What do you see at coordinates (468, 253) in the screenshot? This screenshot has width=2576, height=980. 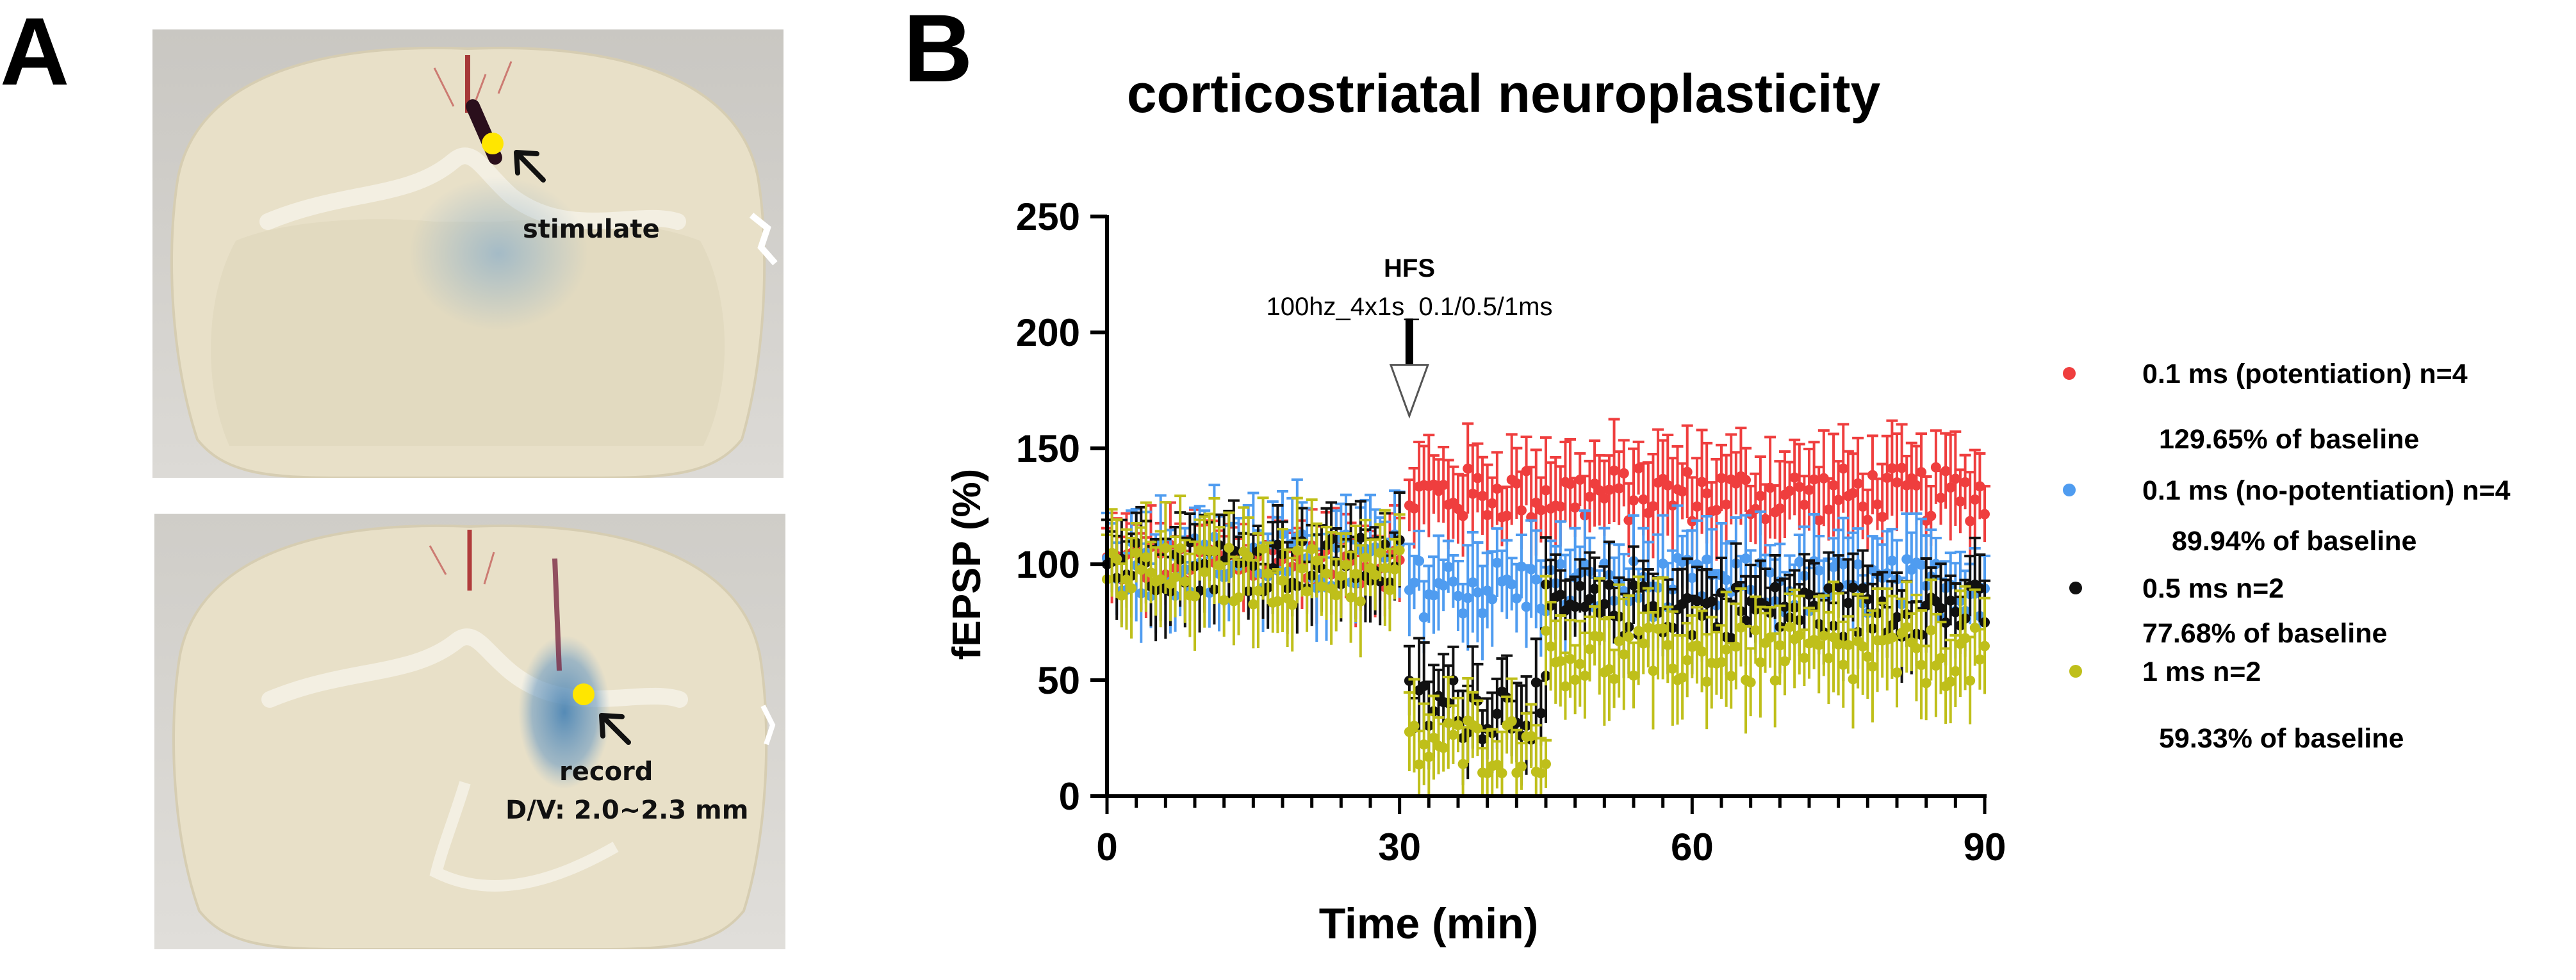 I see `brain-slice-stimulate-image: stimulate` at bounding box center [468, 253].